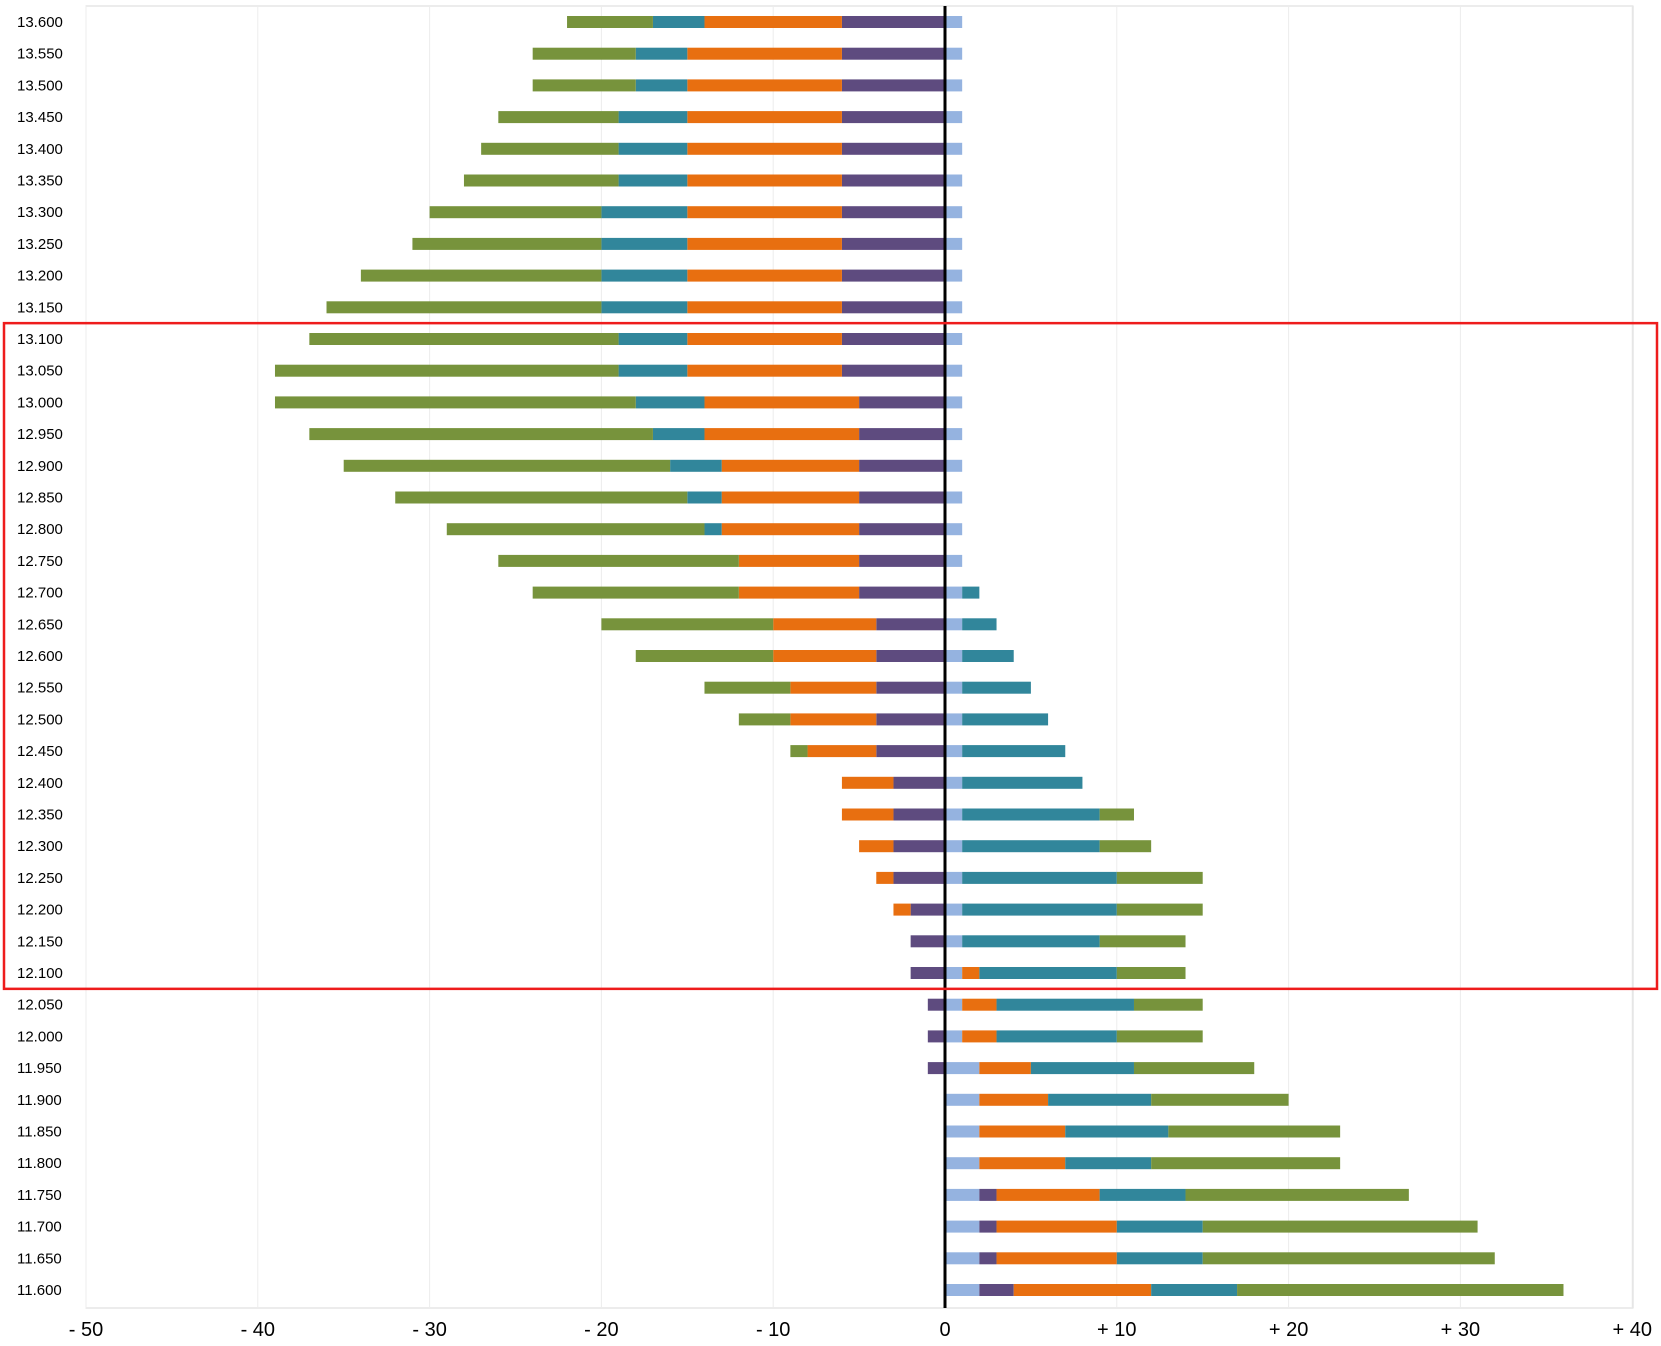  Describe the element at coordinates (40, 783) in the screenshot. I see `y-tick-label: 12.400` at that location.